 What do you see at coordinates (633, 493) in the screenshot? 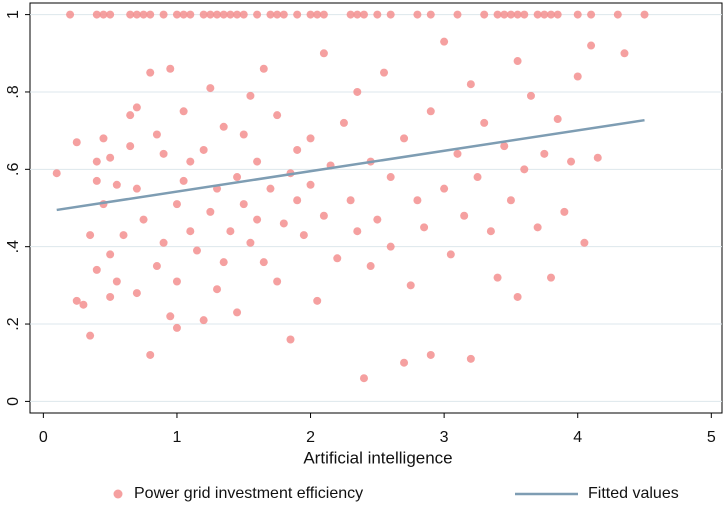
I see `legend-label: Fitted values` at bounding box center [633, 493].